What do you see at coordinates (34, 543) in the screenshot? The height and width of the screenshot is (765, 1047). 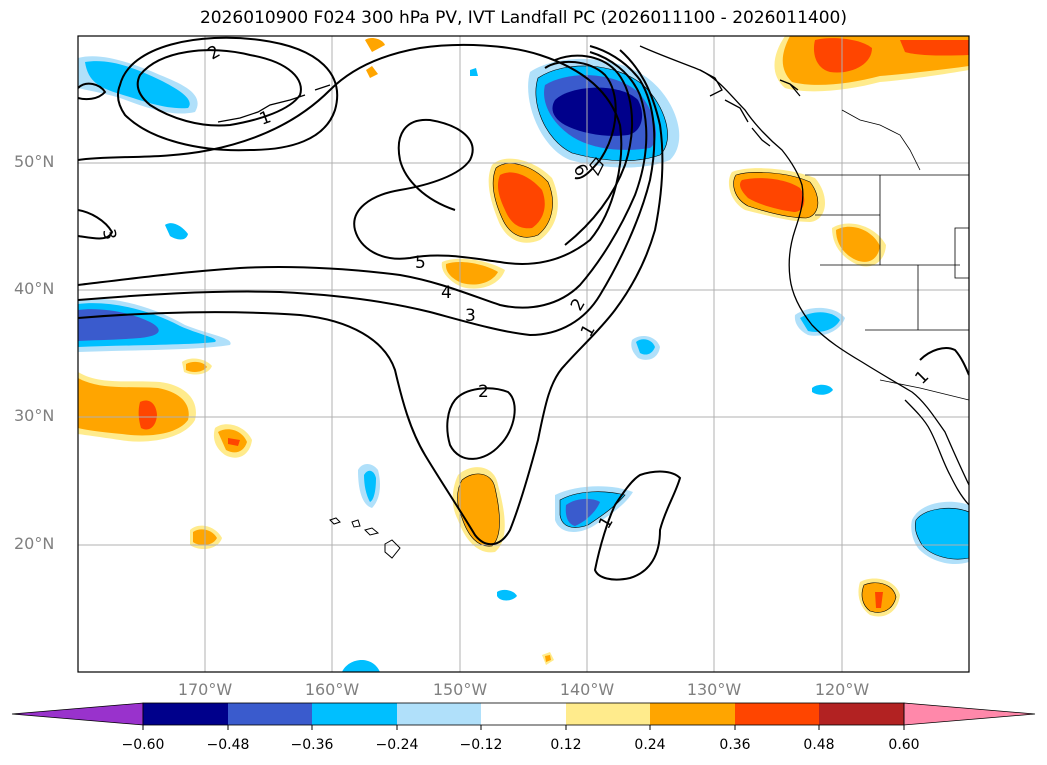 I see `lat-label-20n: 20°N` at bounding box center [34, 543].